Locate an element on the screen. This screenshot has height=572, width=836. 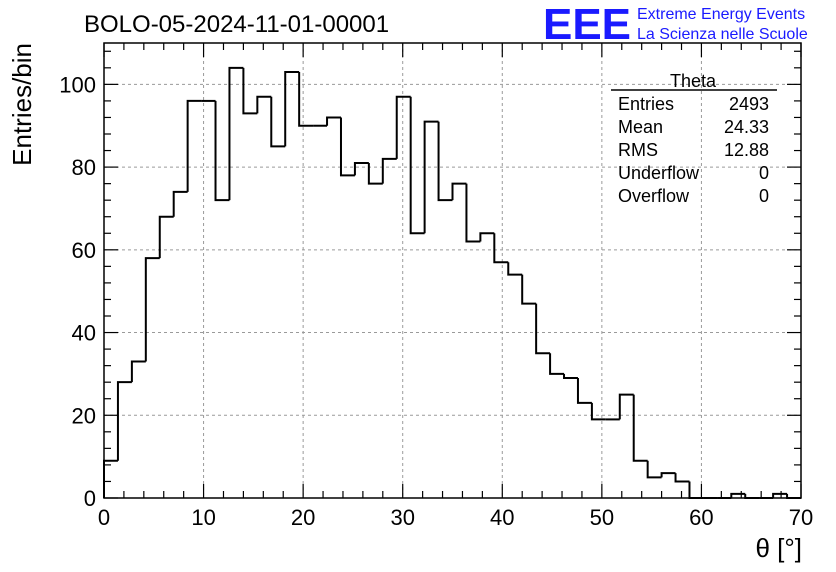
x-tick-label: 20 is located at coordinates (303, 517).